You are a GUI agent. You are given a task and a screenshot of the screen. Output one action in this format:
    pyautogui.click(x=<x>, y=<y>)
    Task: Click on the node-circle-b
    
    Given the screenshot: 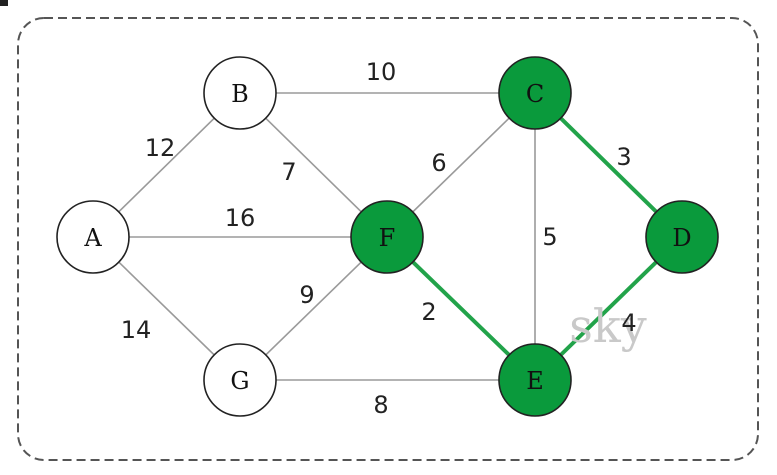 What is the action you would take?
    pyautogui.click(x=240, y=93)
    